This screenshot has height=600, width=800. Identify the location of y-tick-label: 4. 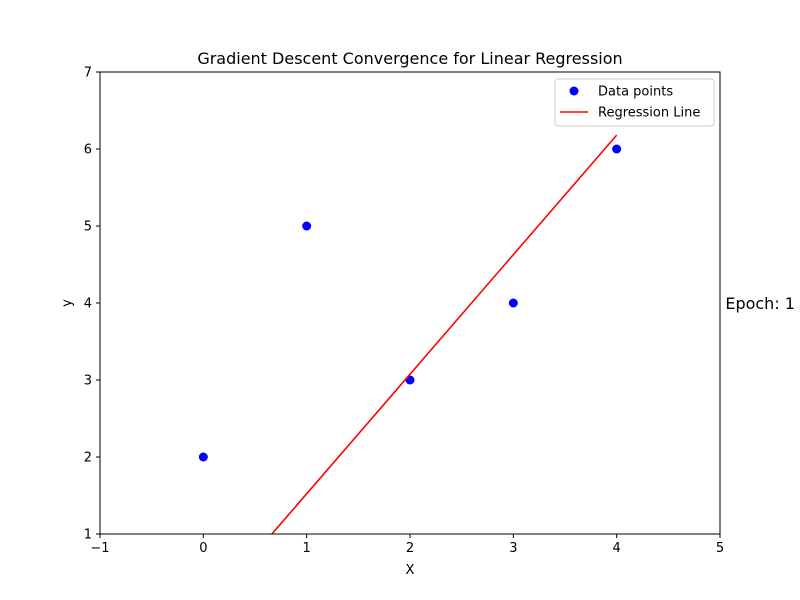
(88, 304).